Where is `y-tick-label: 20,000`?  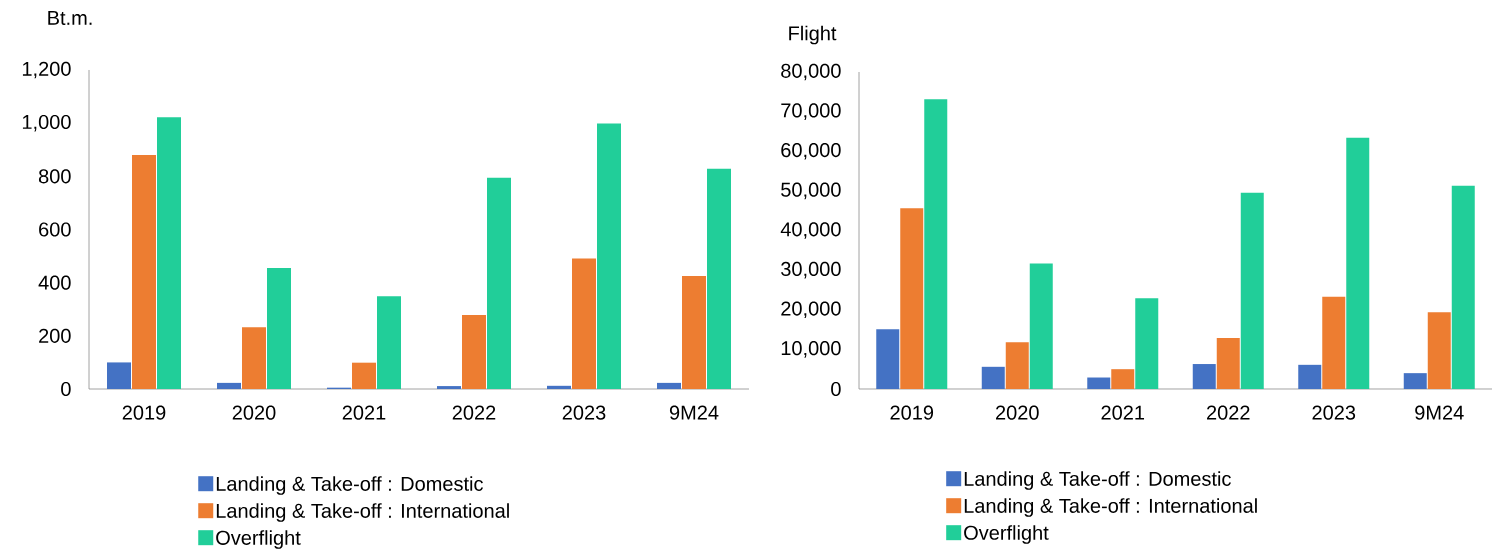
y-tick-label: 20,000 is located at coordinates (811, 310).